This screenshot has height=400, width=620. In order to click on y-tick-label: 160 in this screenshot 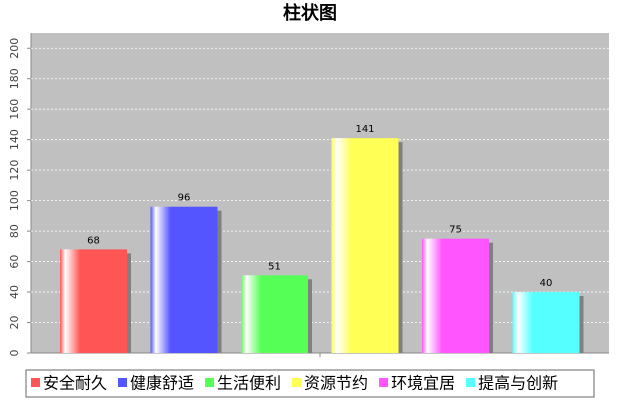, I will do `click(14, 109)`.